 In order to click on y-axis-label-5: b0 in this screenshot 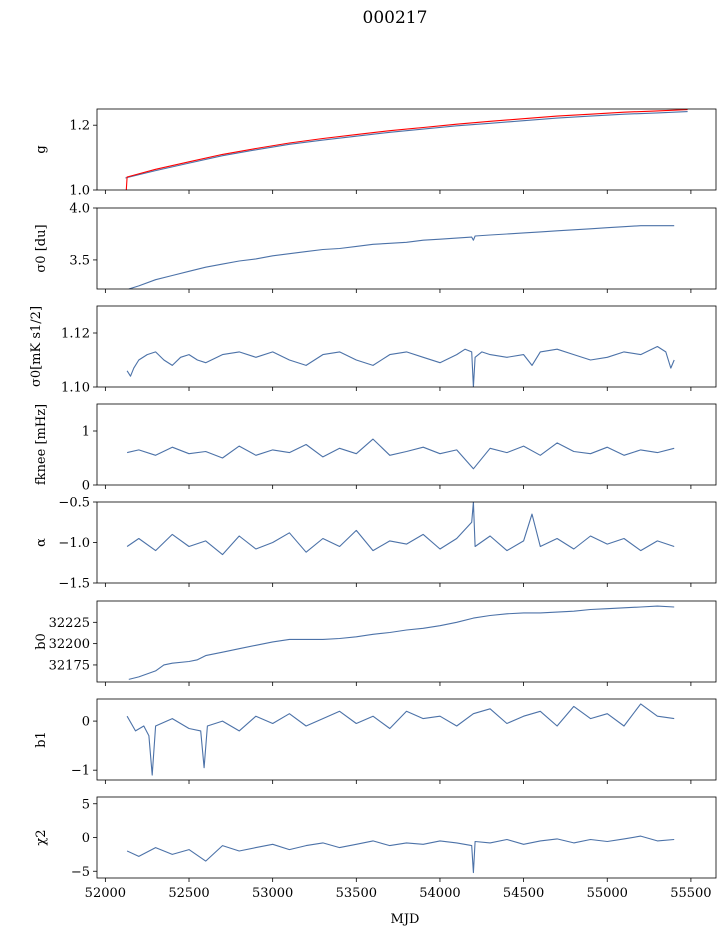, I will do `click(41, 641)`.